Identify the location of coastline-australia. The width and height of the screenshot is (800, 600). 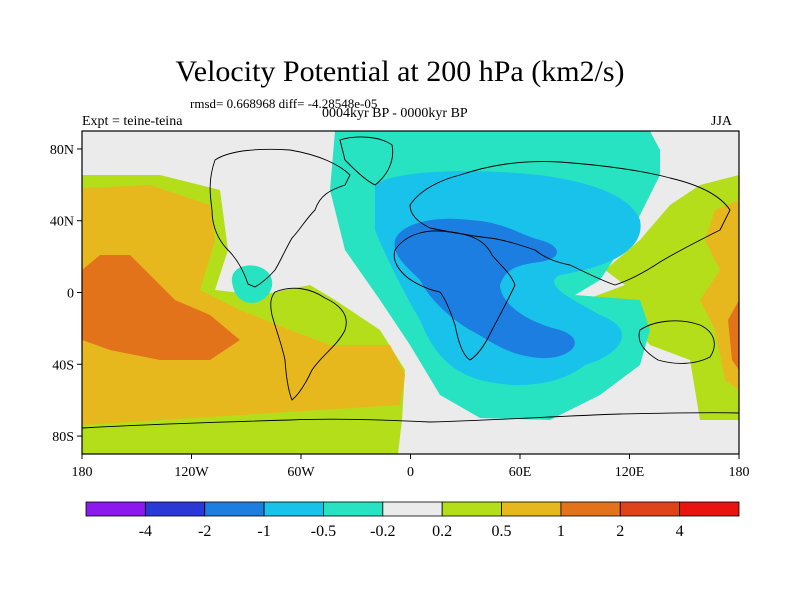
(676, 342).